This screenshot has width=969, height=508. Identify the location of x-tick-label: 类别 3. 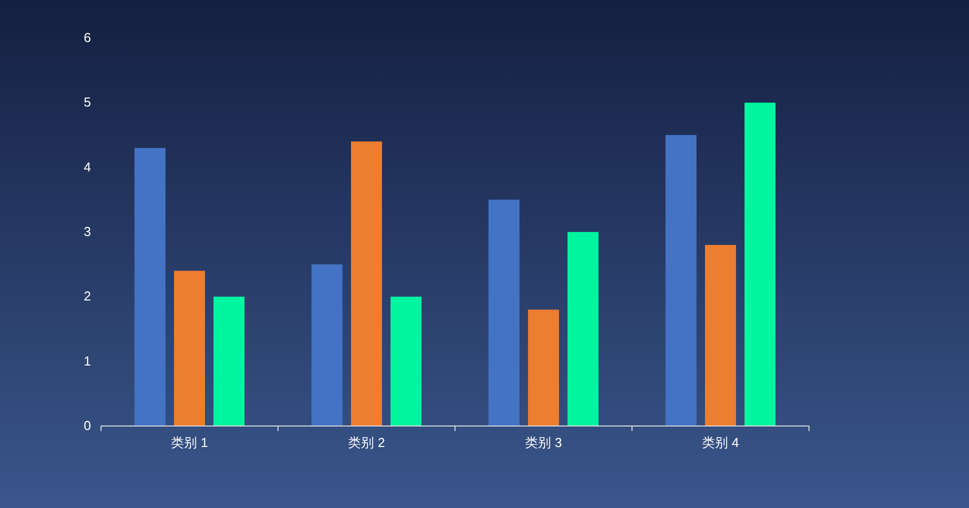
(543, 442).